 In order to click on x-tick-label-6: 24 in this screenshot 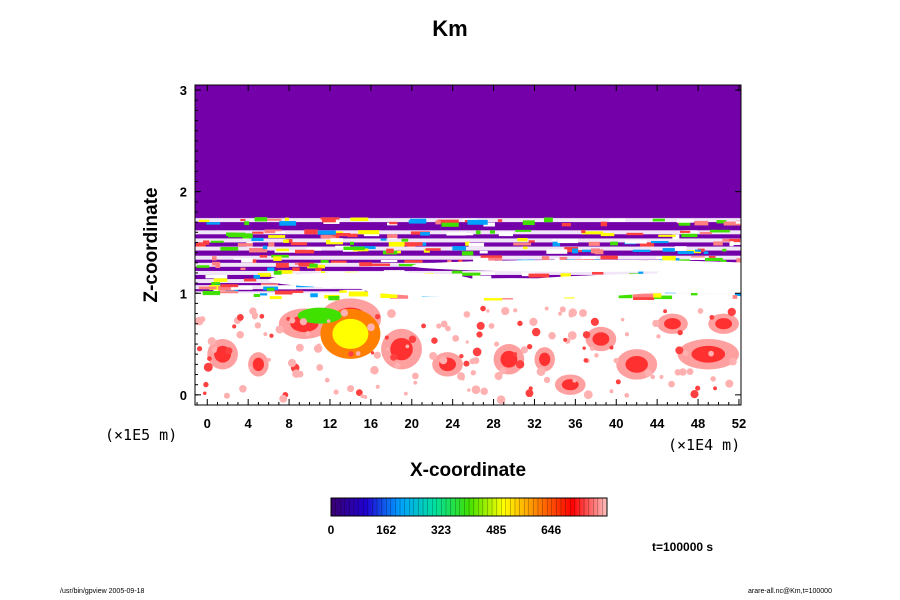, I will do `click(452, 423)`.